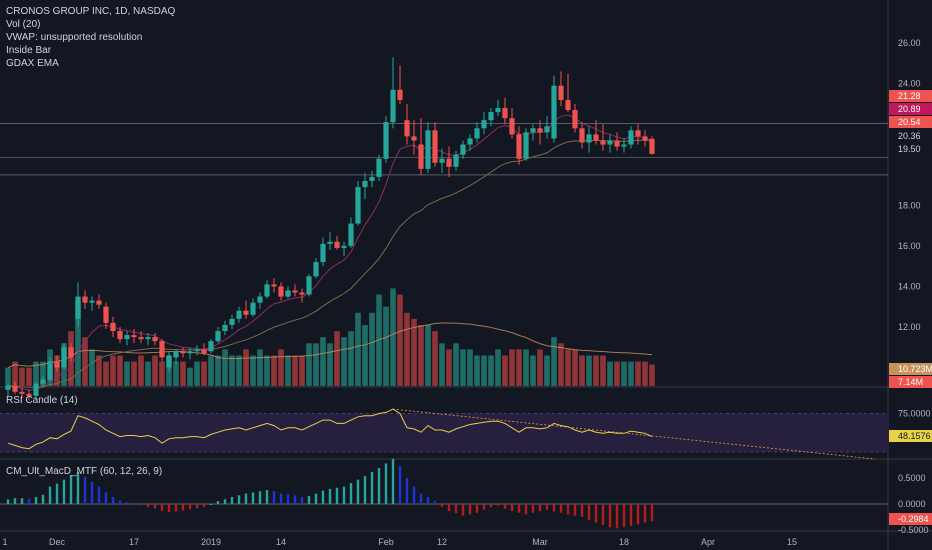 This screenshot has width=932, height=550. Describe the element at coordinates (57, 542) in the screenshot. I see `time-tick-label: Dec` at that location.